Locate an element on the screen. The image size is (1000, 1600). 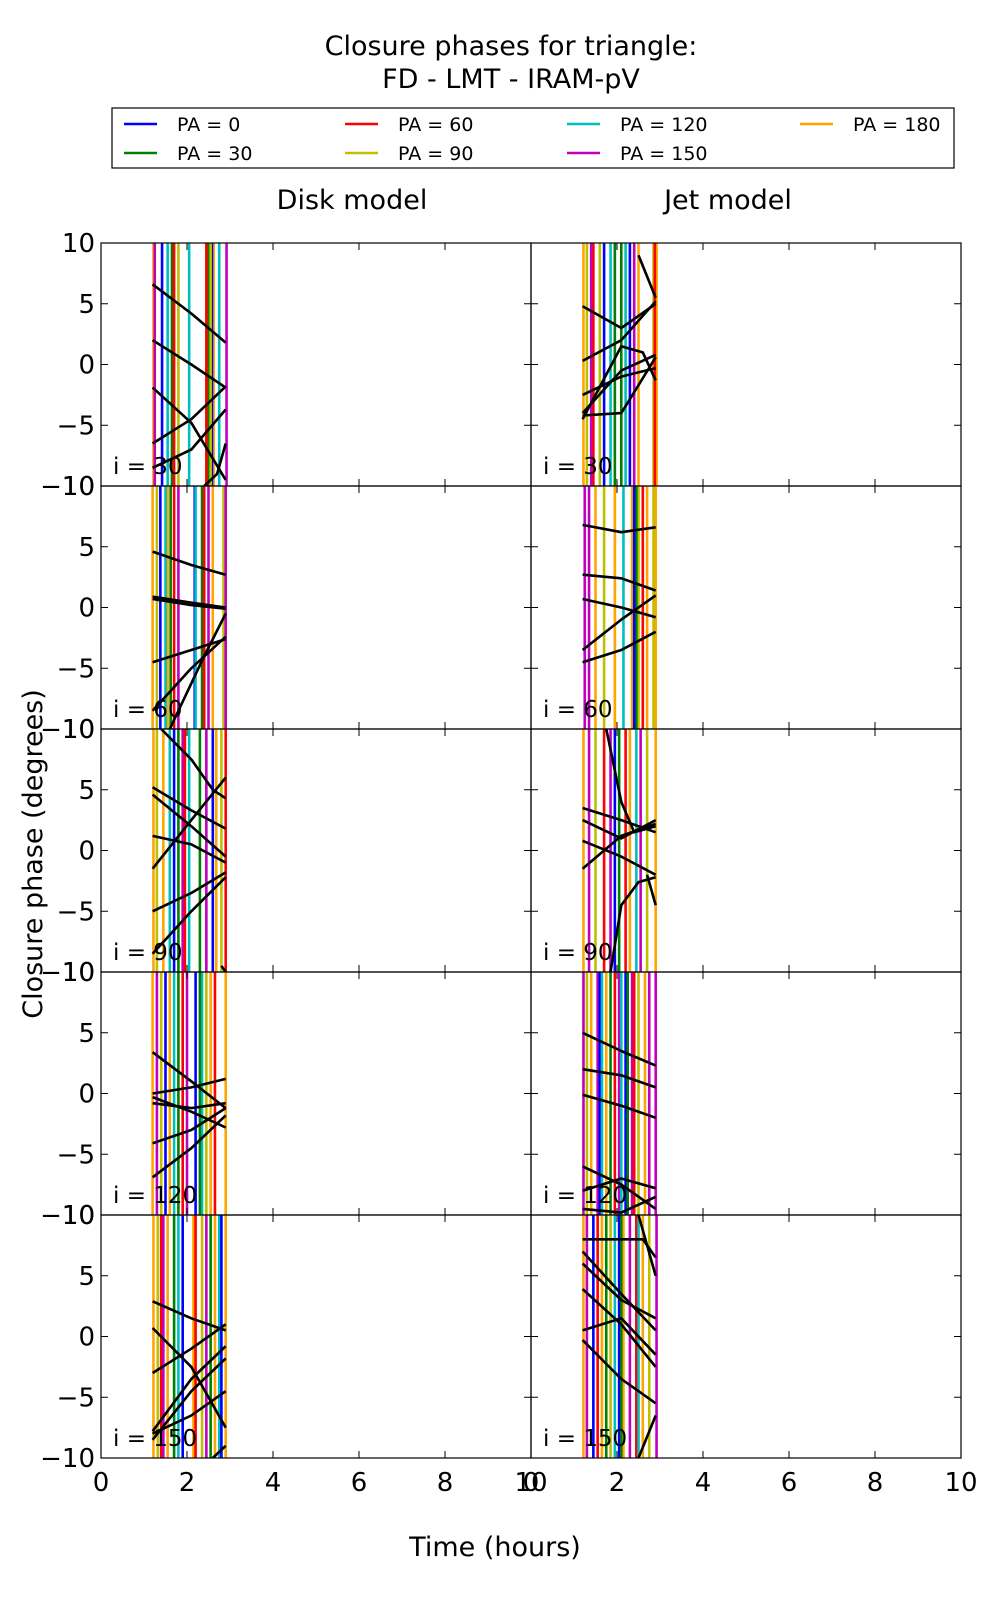
panel-jet-row-2: i = 90 is located at coordinates (746, 850).